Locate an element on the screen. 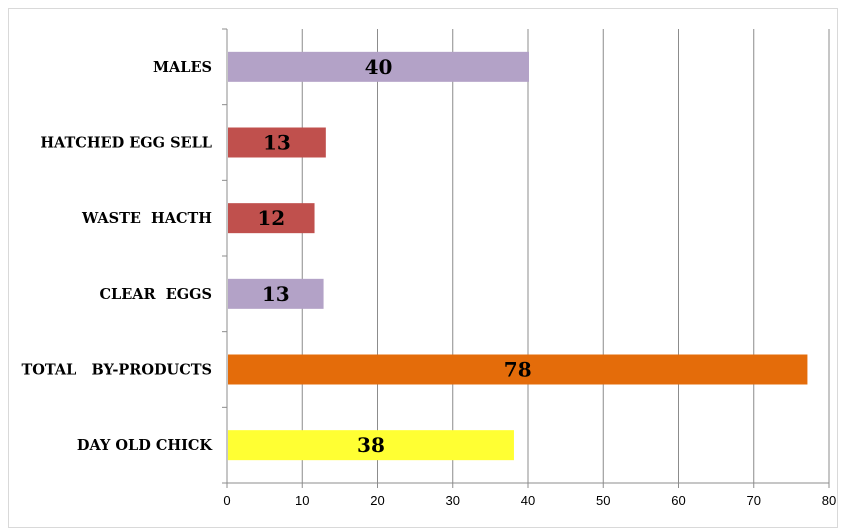 The image size is (841, 528). bar-waste-hacth is located at coordinates (271, 218).